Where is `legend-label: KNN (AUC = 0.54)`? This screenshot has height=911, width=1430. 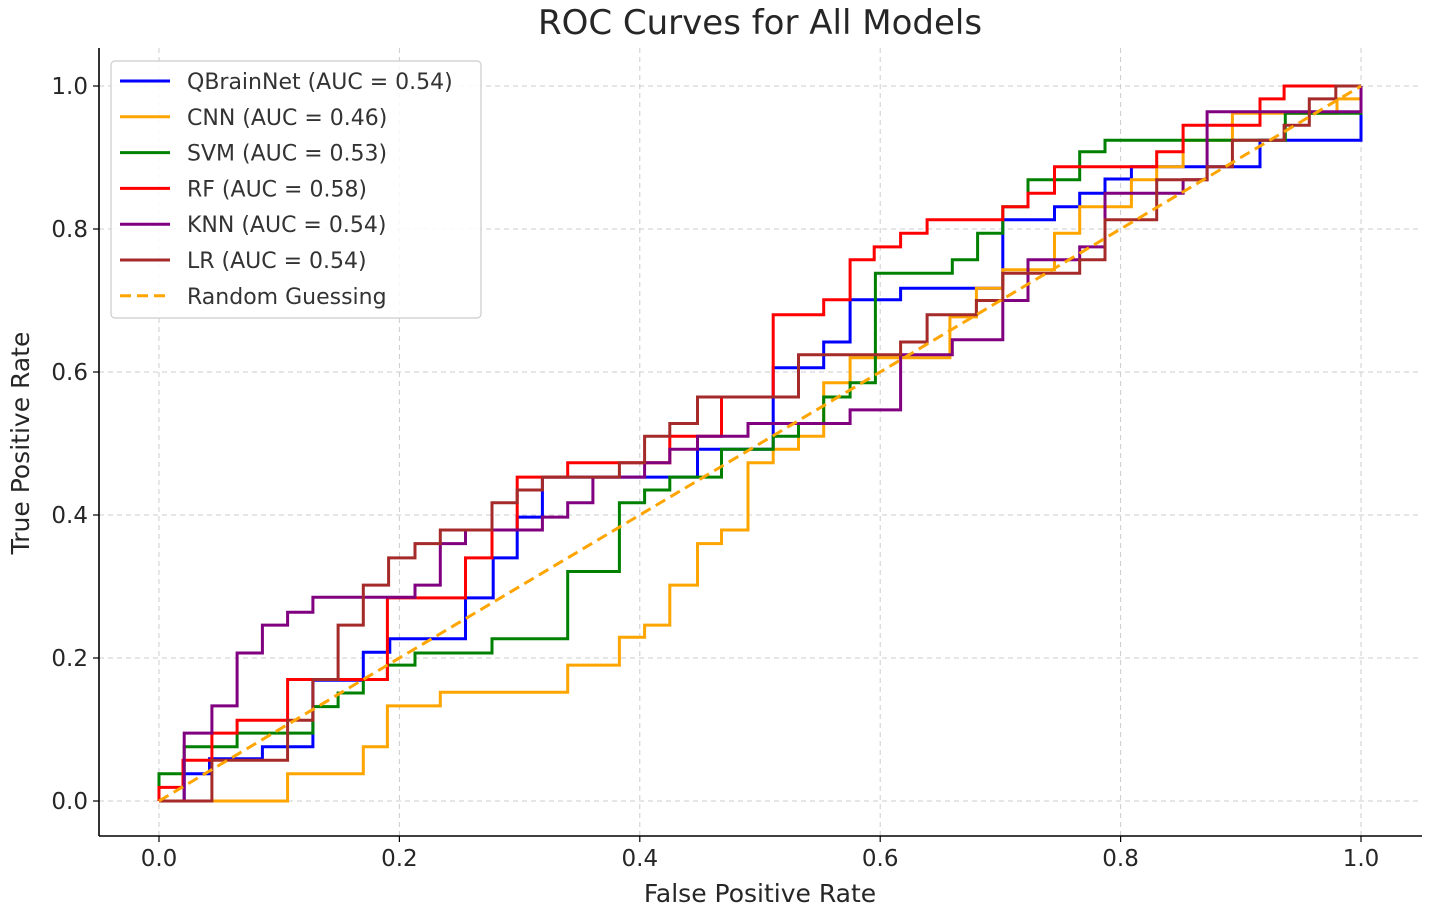
legend-label: KNN (AUC = 0.54) is located at coordinates (286, 225).